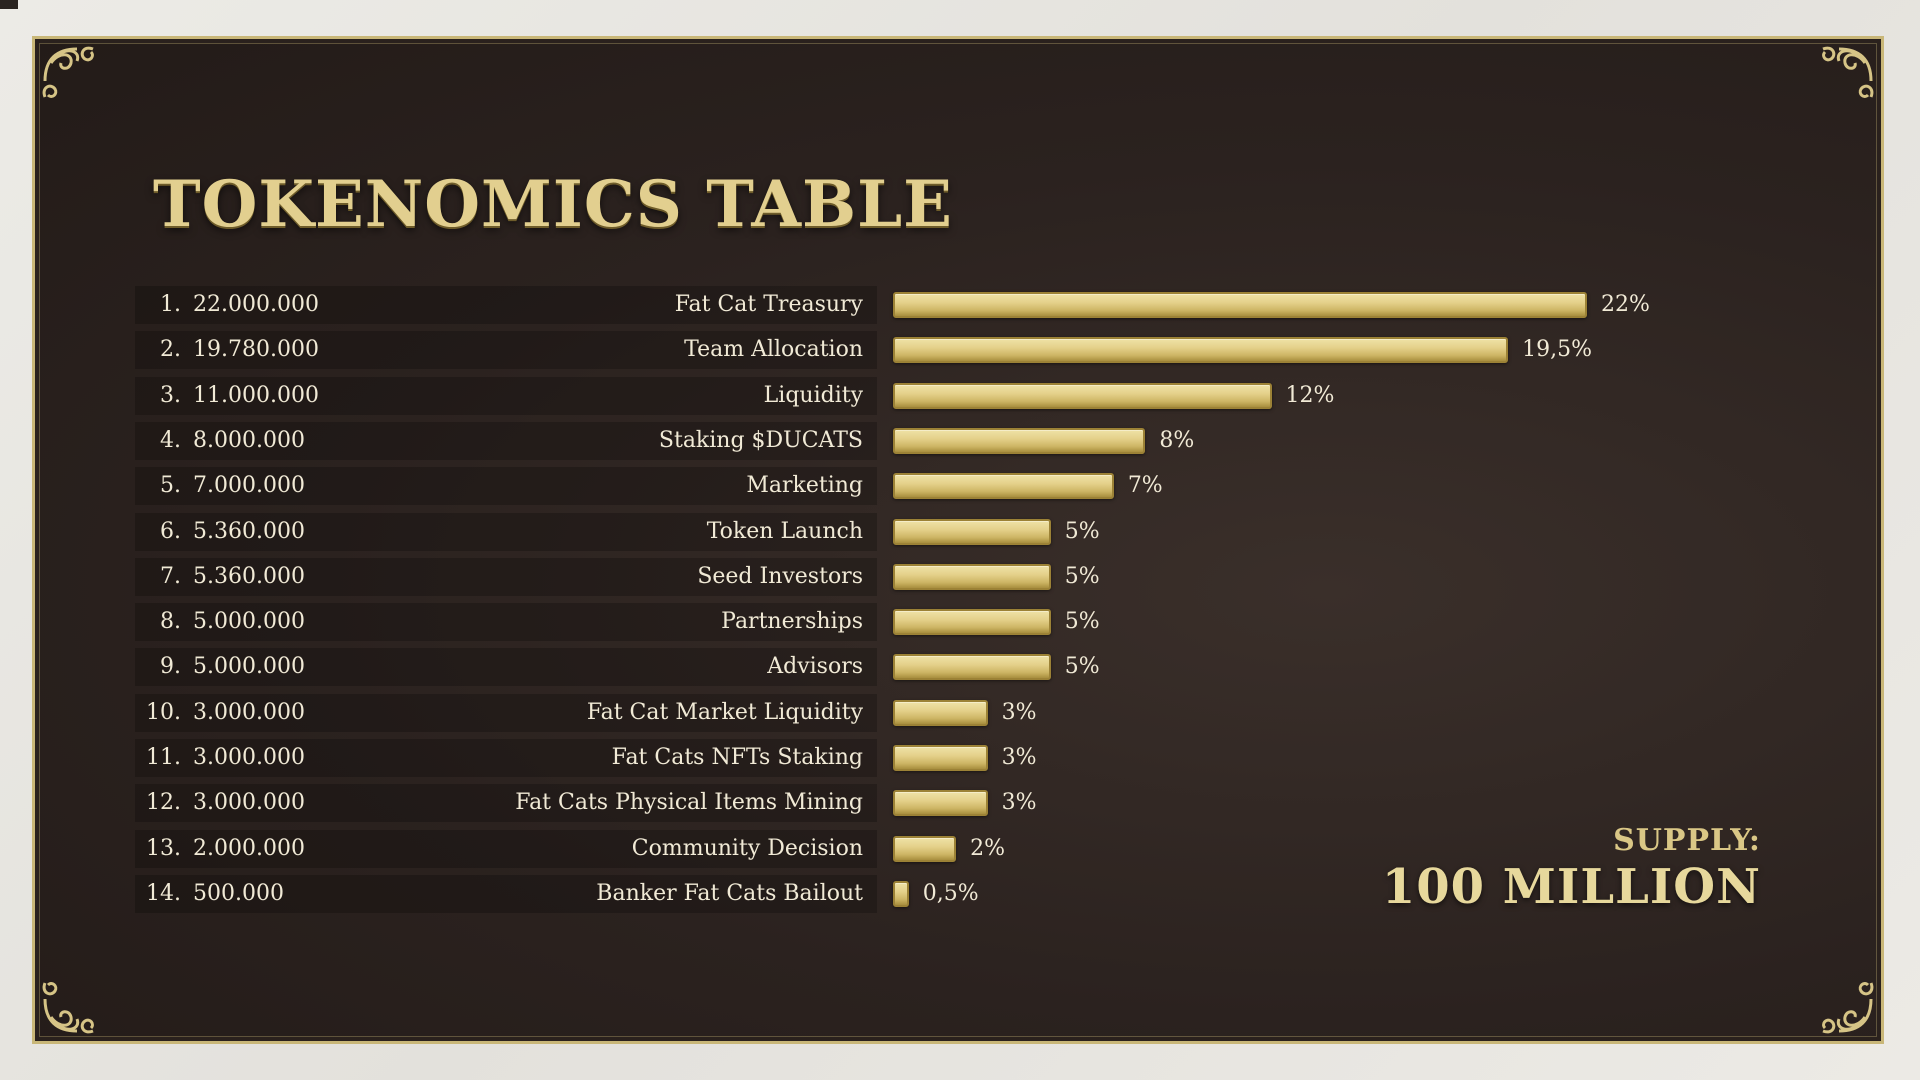 The width and height of the screenshot is (1920, 1080). Describe the element at coordinates (163, 848) in the screenshot. I see `row-rank: 13.` at that location.